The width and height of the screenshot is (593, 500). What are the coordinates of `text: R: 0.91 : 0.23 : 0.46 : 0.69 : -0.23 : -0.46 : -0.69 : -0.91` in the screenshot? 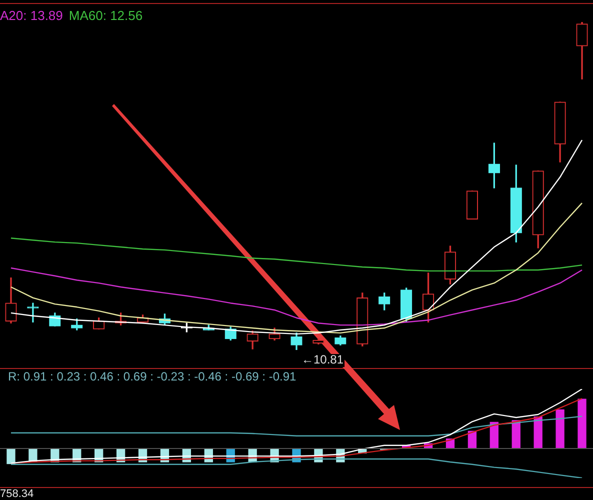 It's located at (152, 376).